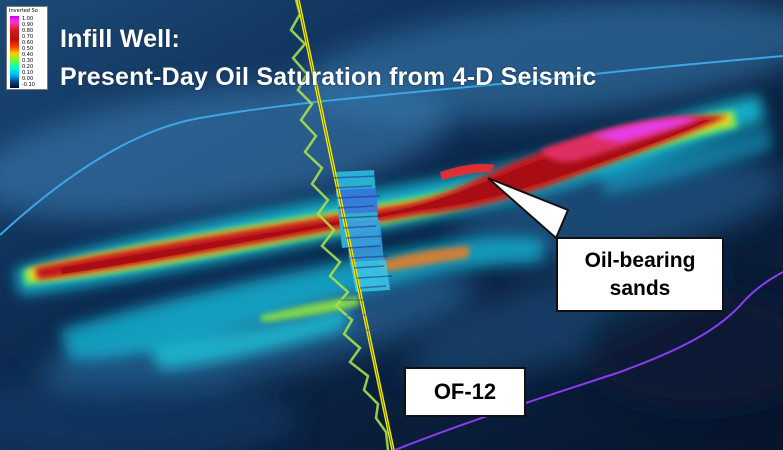 Image resolution: width=783 pixels, height=450 pixels. I want to click on legend-tick: 1.00, so click(28, 19).